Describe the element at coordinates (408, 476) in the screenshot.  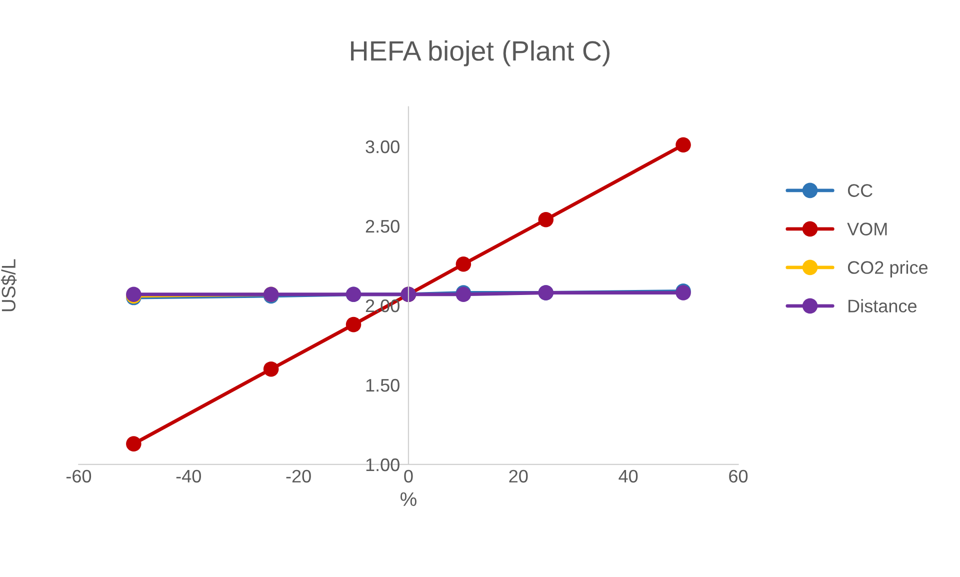
I see `x-tick-label: 0` at that location.